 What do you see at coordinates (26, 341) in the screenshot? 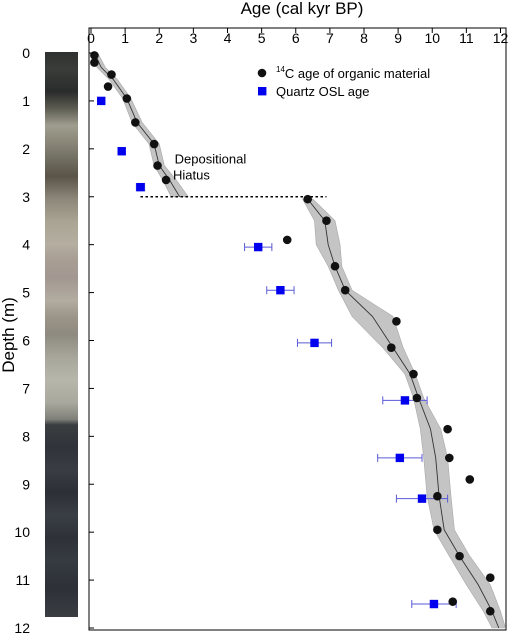
I see `y-tick-label: 6` at bounding box center [26, 341].